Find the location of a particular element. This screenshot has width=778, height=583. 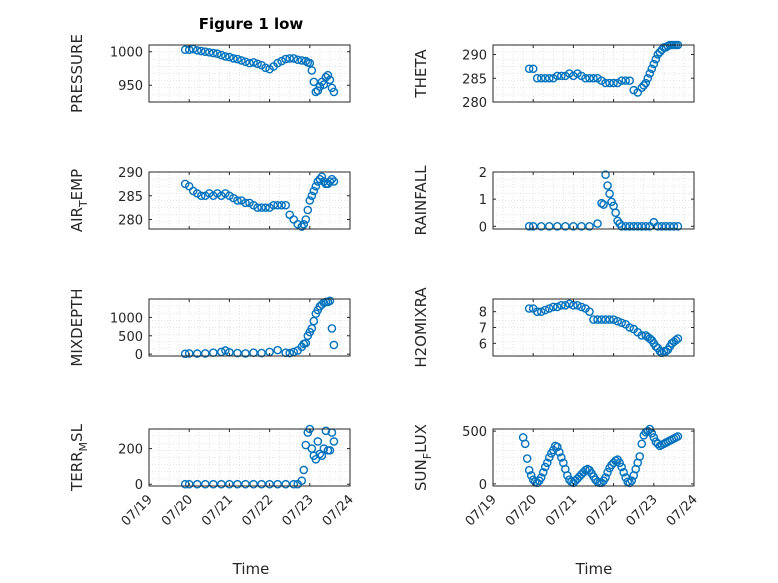

x-axis-label-right: Time is located at coordinates (594, 569).